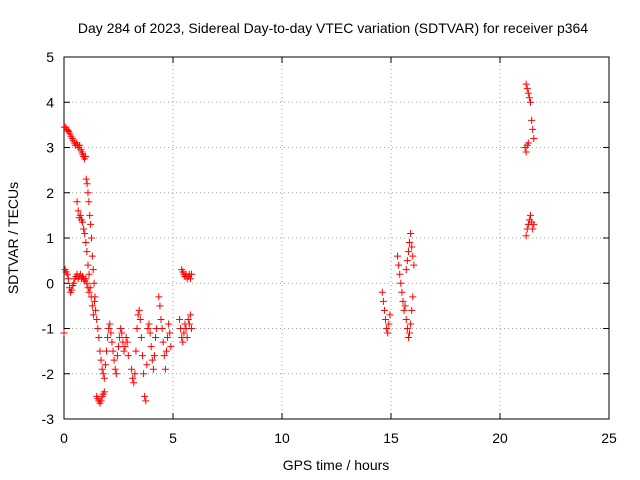  Describe the element at coordinates (173, 438) in the screenshot. I see `x-tick-label: 5` at that location.